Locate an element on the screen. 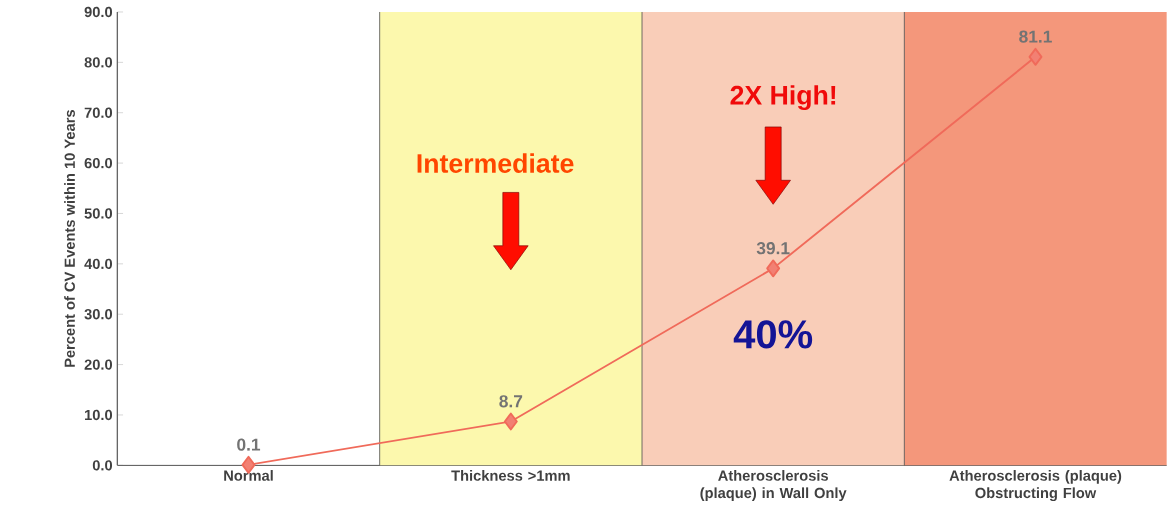  data-label: 39.1 is located at coordinates (773, 248).